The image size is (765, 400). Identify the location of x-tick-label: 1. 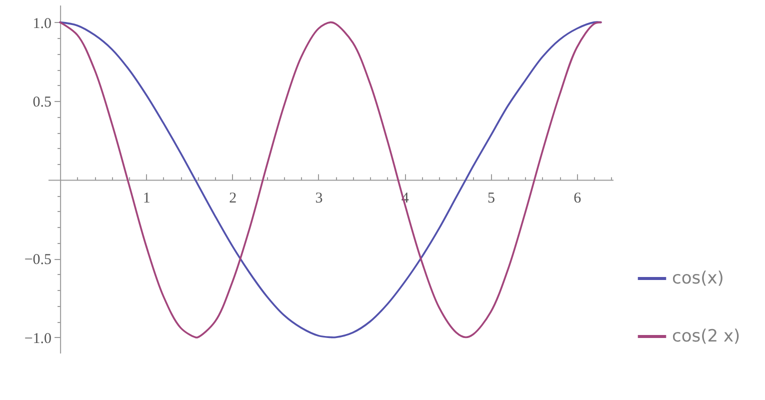
(146, 198).